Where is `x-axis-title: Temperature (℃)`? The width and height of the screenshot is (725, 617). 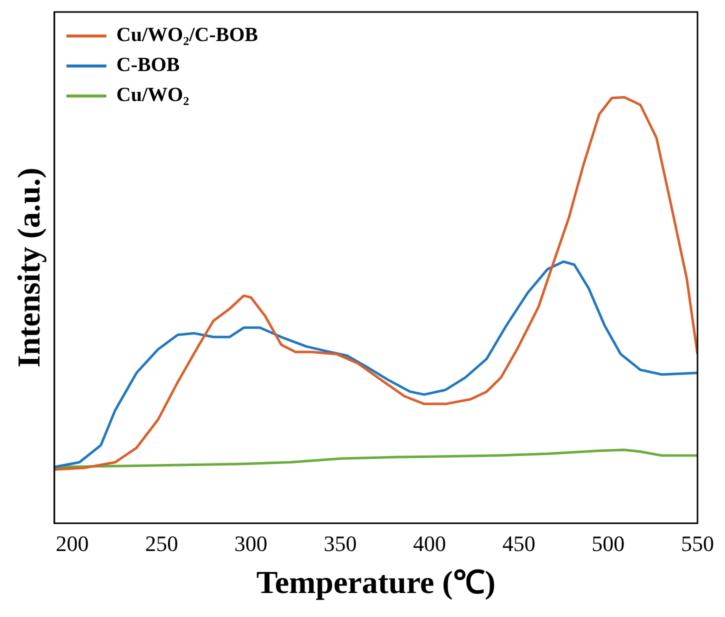
x-axis-title: Temperature (℃) is located at coordinates (376, 582).